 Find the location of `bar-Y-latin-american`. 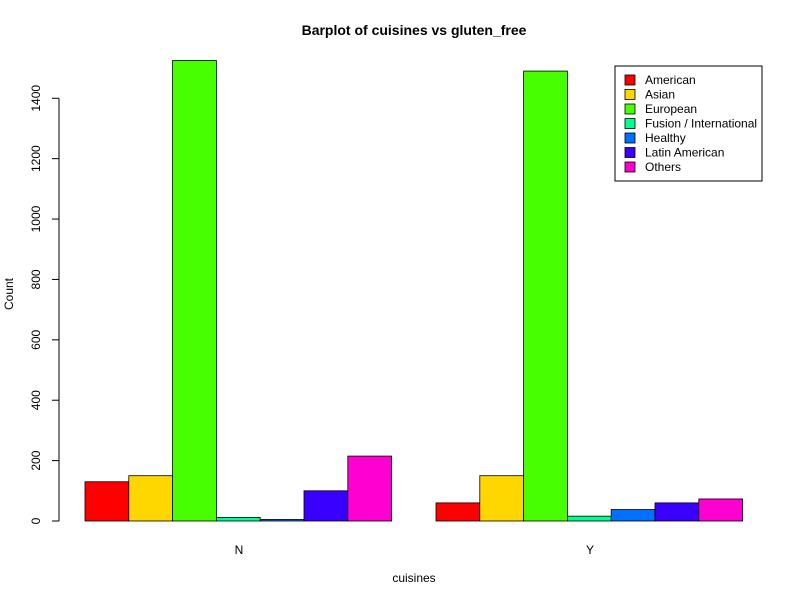

bar-Y-latin-american is located at coordinates (677, 512).